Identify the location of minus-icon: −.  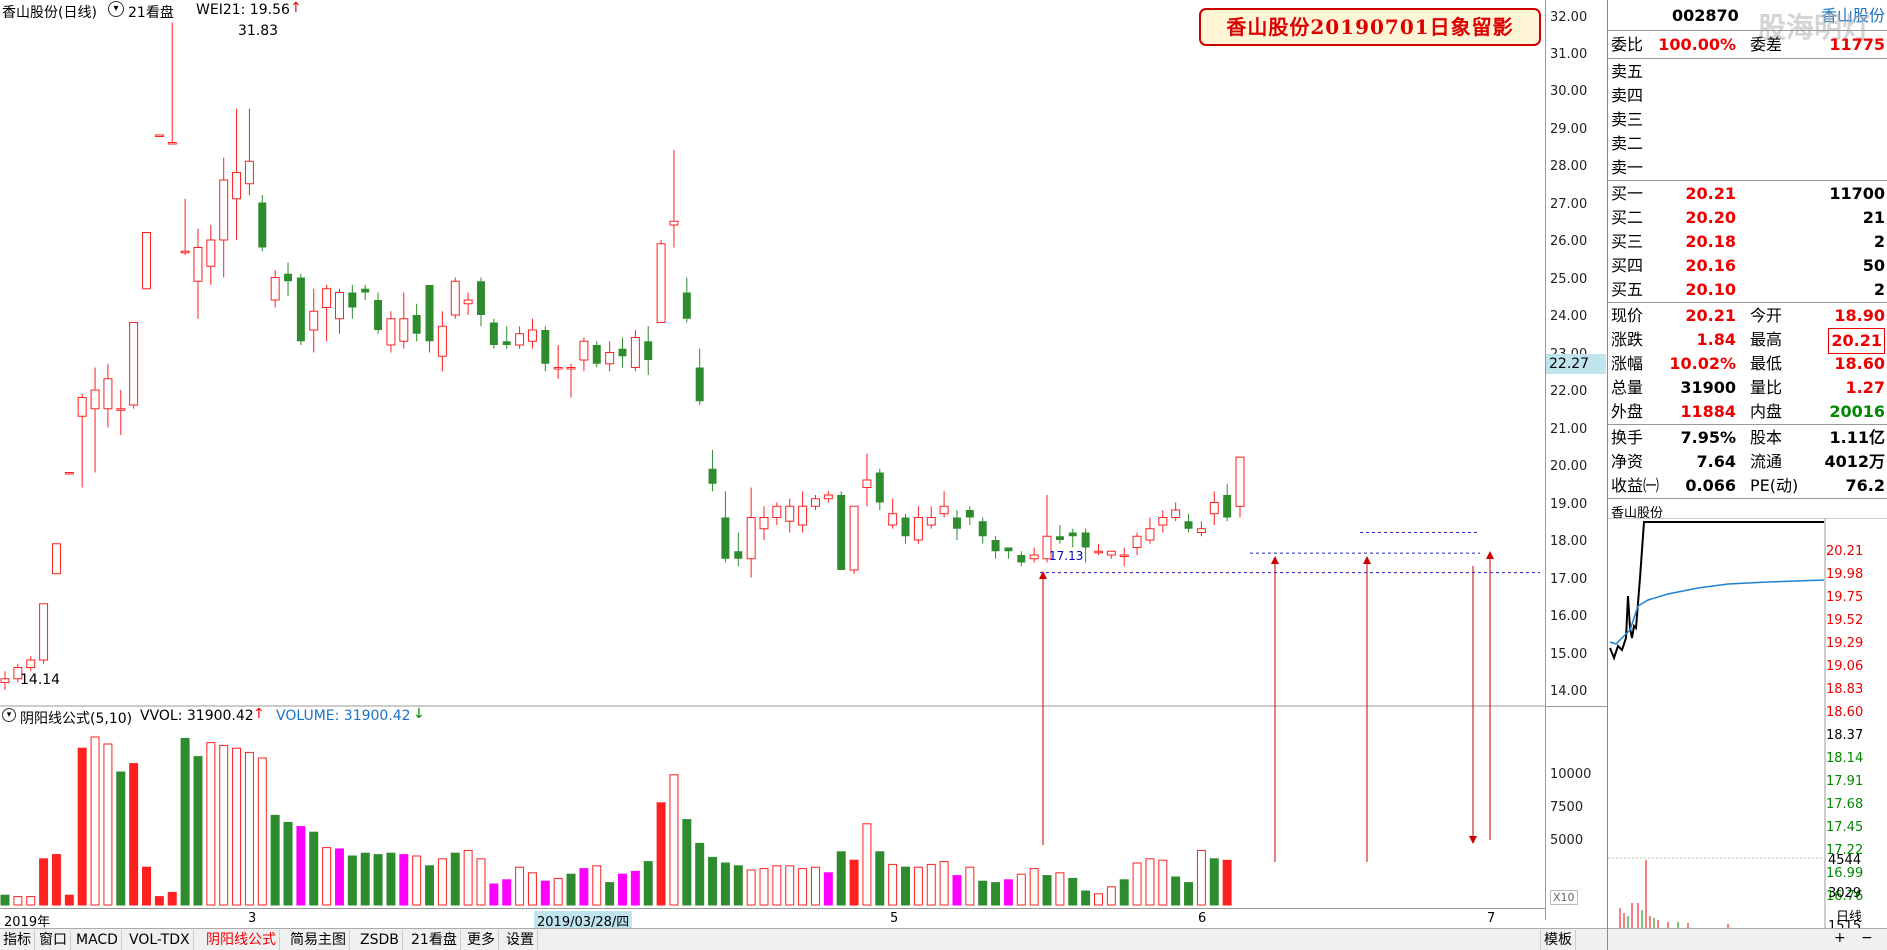
(1867, 938).